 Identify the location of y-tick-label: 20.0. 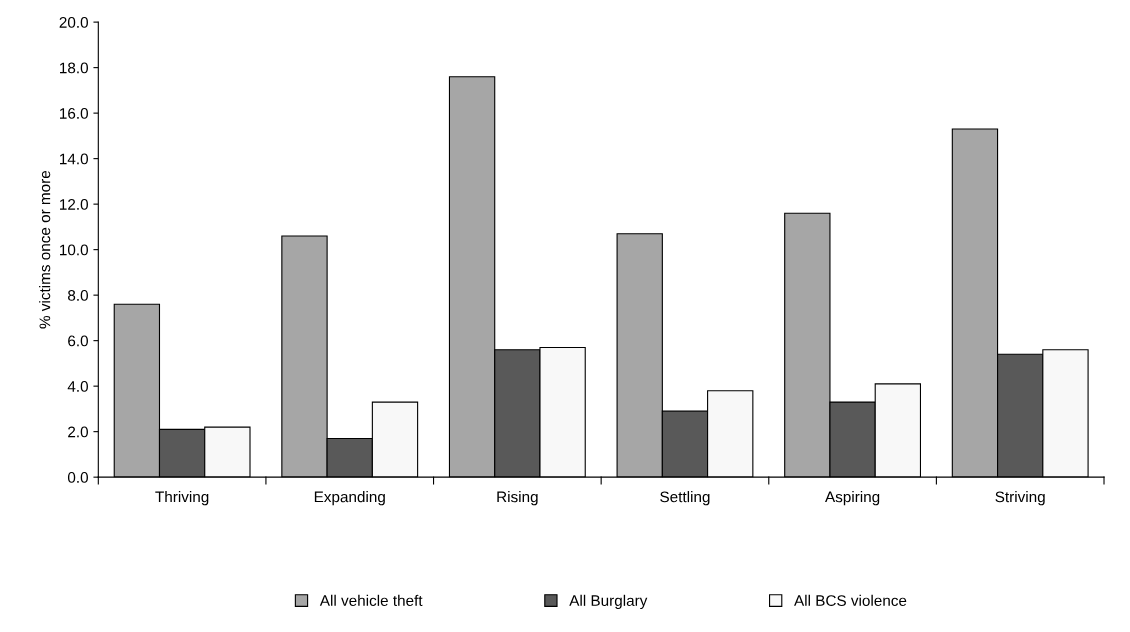
(73, 22).